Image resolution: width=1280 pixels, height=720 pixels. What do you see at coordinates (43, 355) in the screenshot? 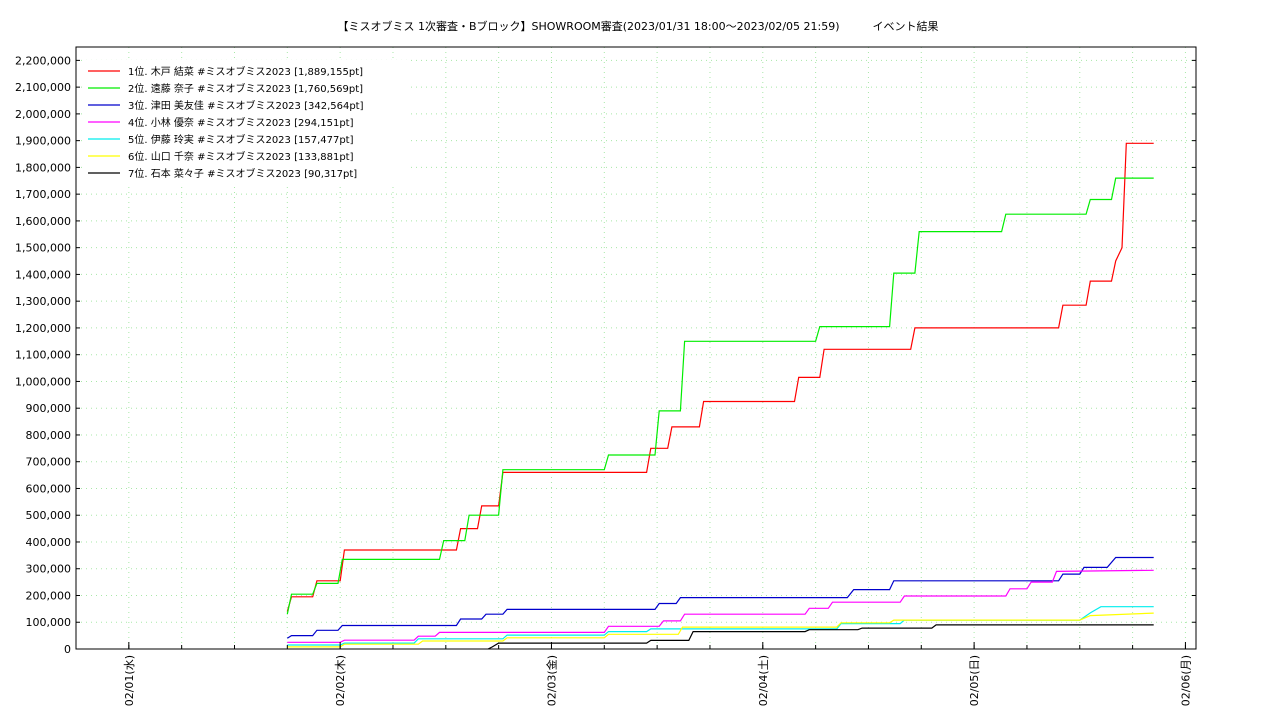
I see `y-tick-label: 1,100,000` at bounding box center [43, 355].